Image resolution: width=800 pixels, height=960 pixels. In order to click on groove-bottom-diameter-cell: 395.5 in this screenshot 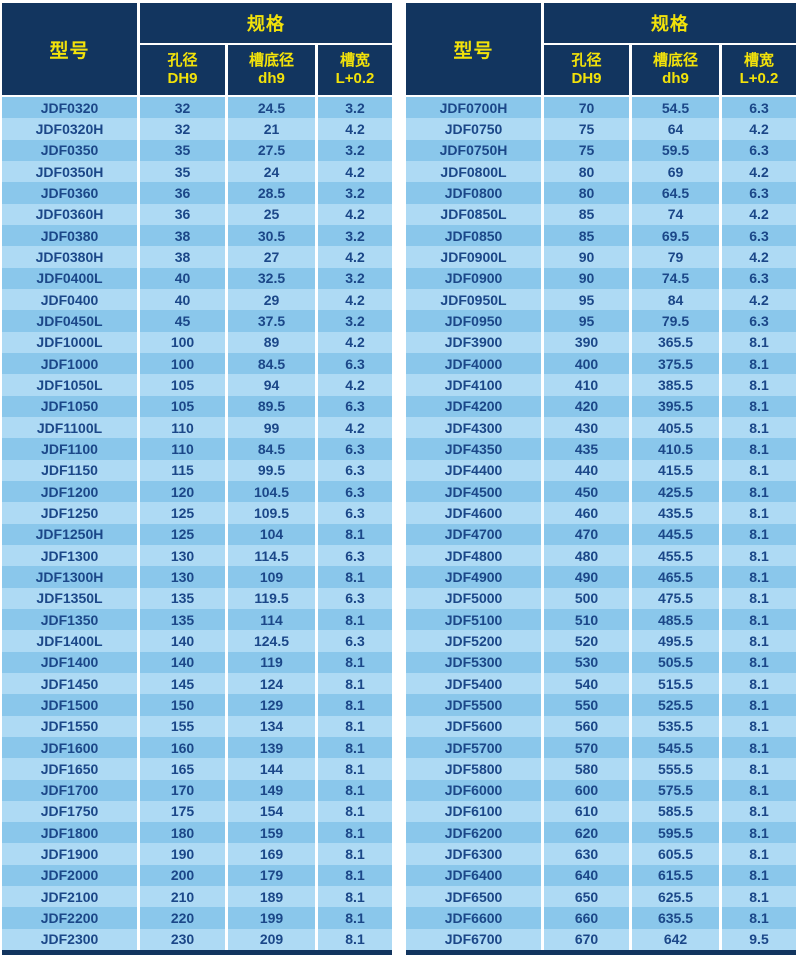, I will do `click(675, 406)`.